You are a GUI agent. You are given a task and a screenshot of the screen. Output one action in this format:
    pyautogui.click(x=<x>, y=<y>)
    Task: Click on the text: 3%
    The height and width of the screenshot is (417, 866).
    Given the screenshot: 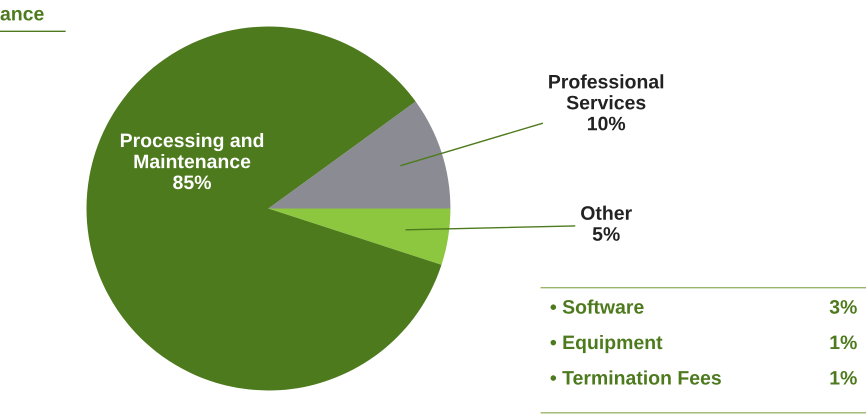 What is the action you would take?
    pyautogui.click(x=843, y=307)
    